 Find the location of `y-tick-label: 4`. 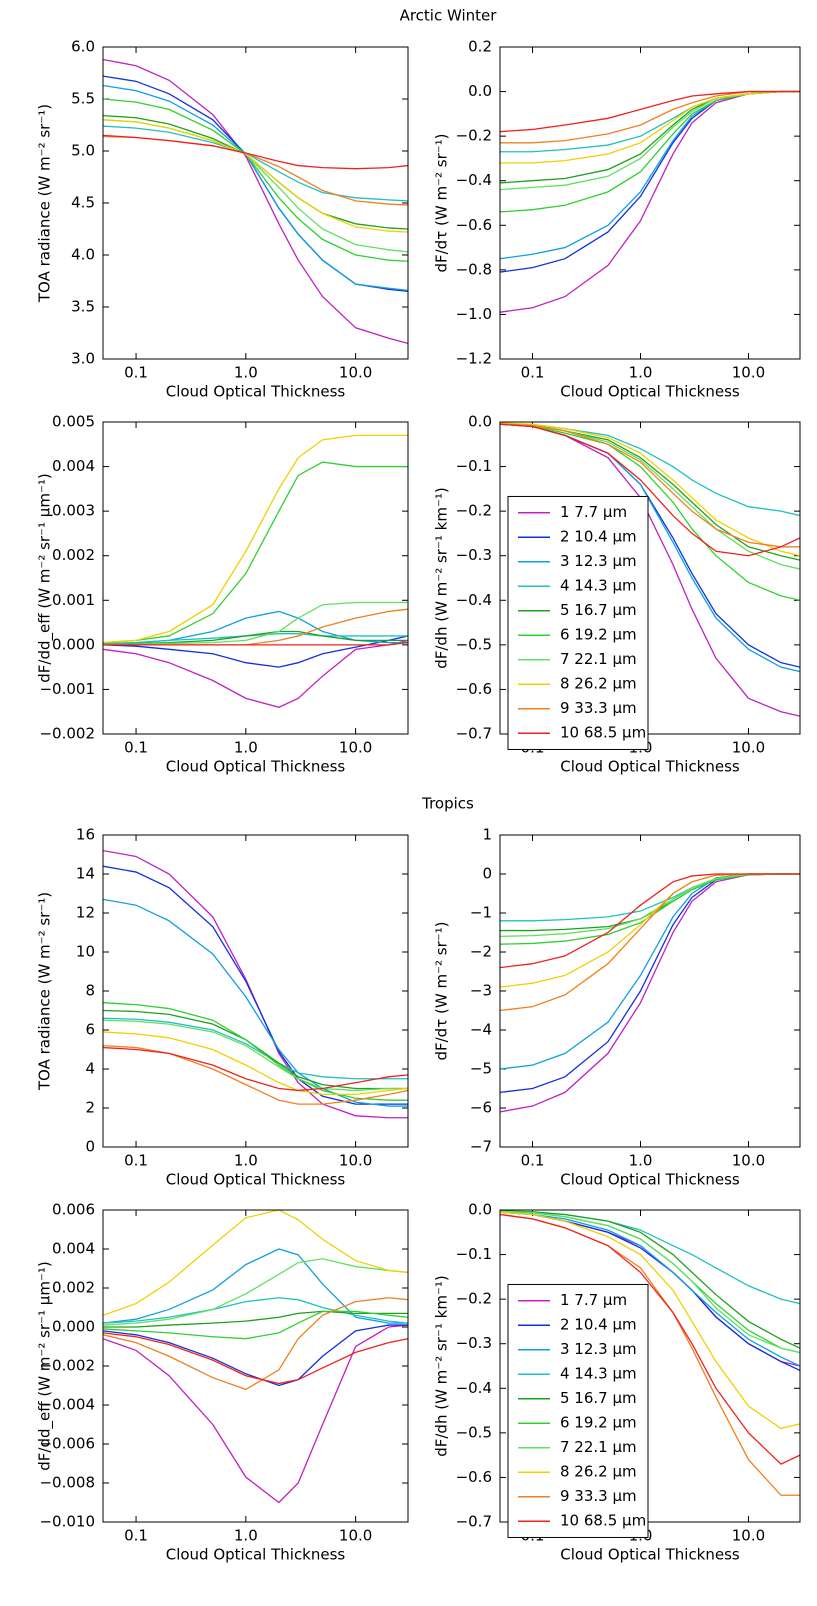

y-tick-label: 4 is located at coordinates (90, 1069).